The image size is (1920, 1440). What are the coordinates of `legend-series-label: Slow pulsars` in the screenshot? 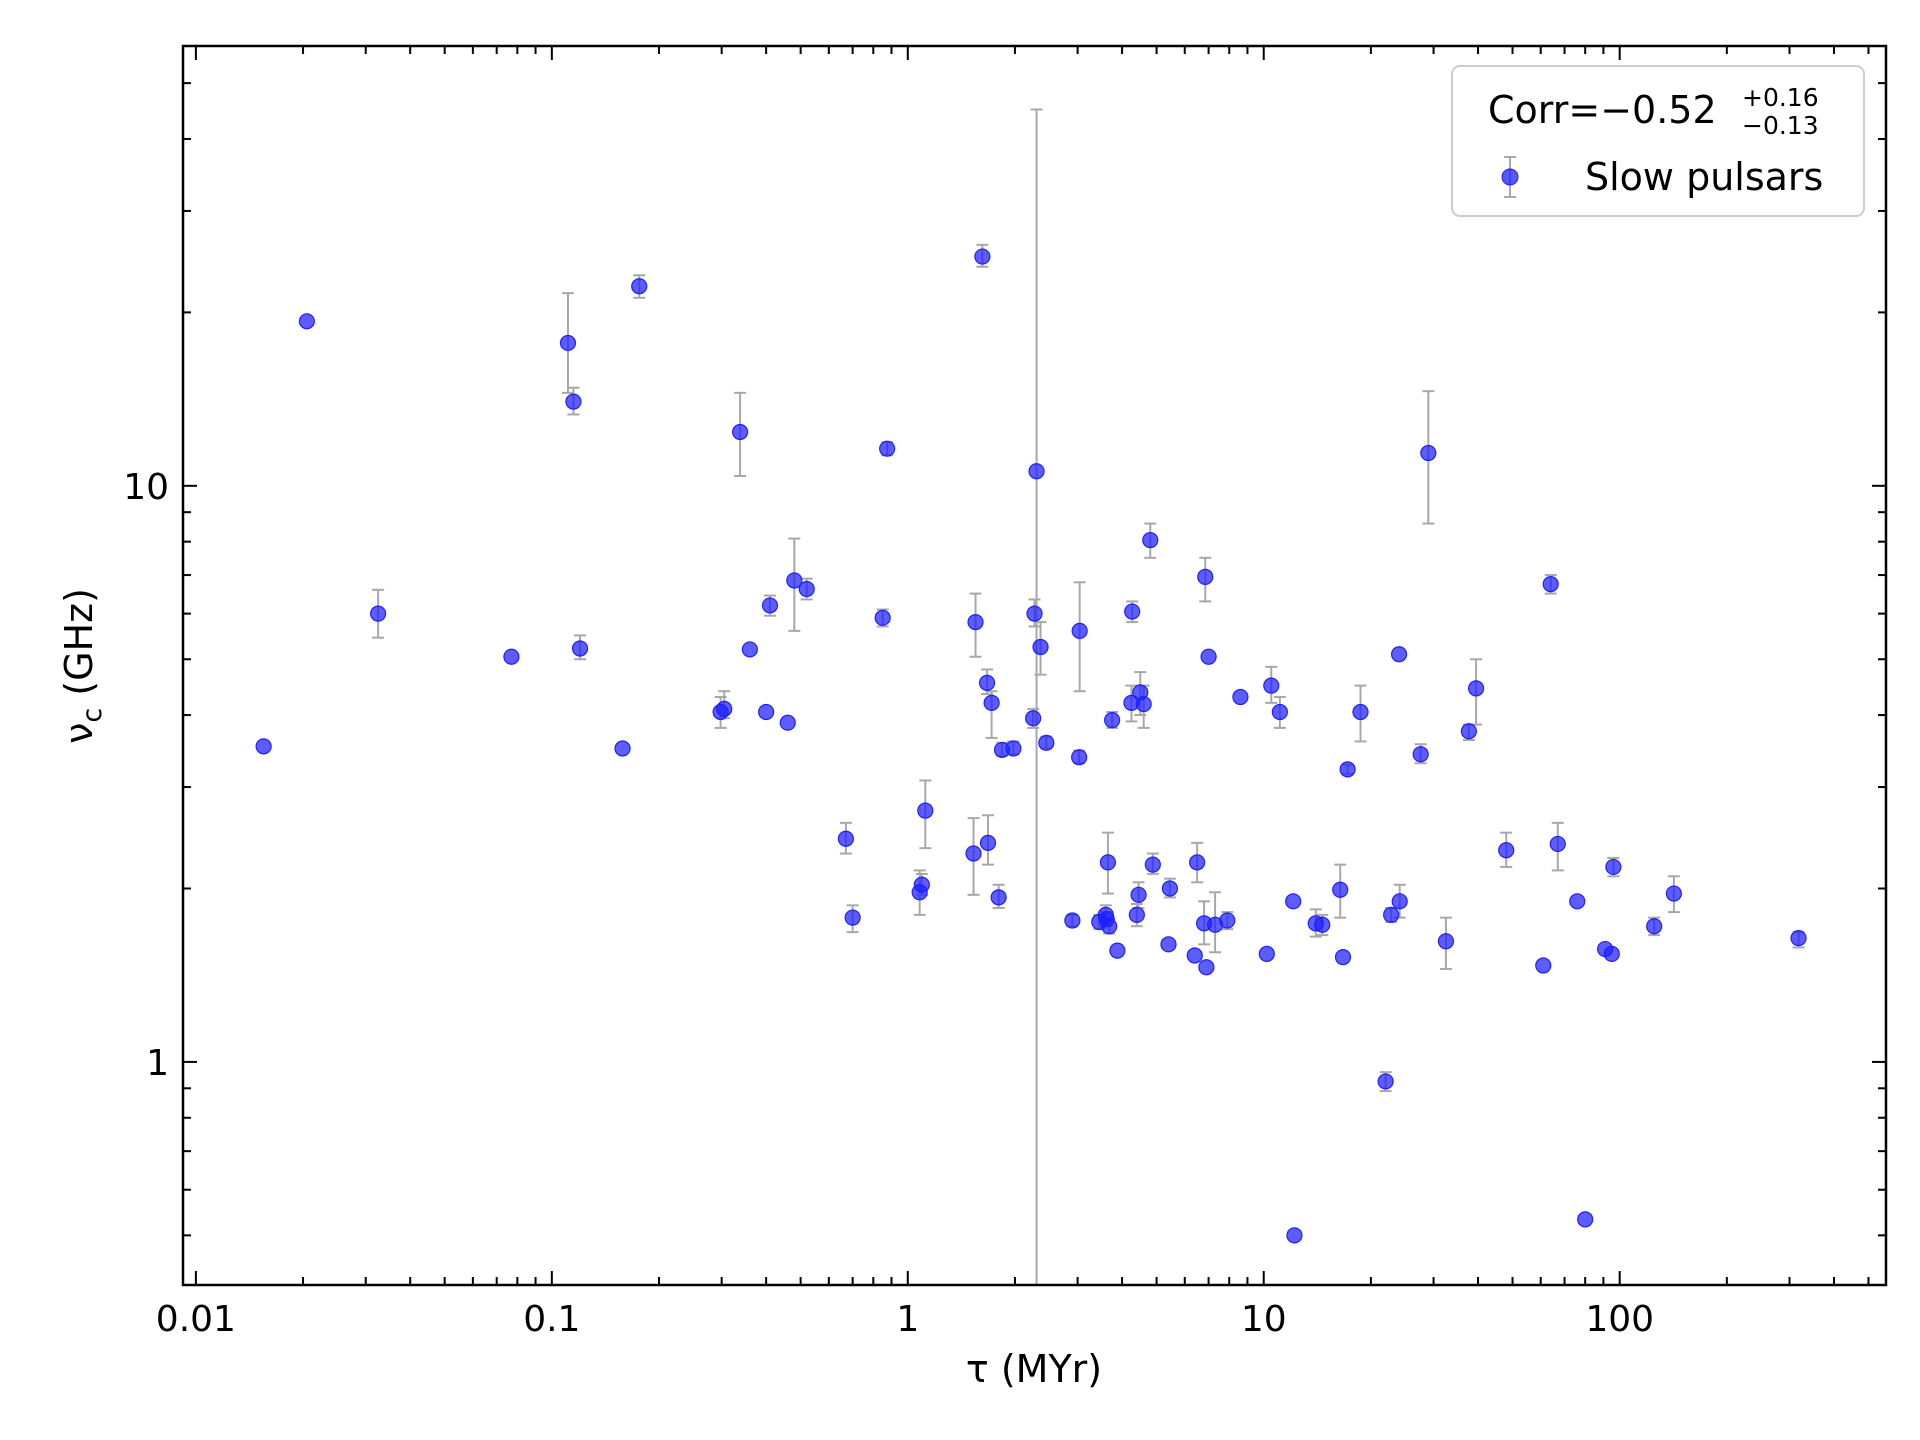 It's located at (1704, 177).